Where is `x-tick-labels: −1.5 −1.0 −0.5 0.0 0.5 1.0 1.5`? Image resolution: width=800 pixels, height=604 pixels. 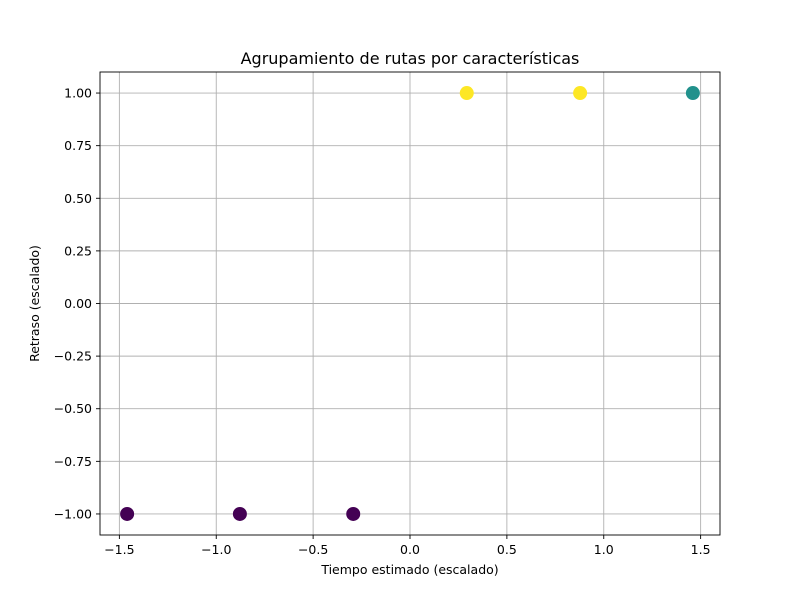 x-tick-labels: −1.5 −1.0 −0.5 0.0 0.5 1.0 1.5 is located at coordinates (407, 549).